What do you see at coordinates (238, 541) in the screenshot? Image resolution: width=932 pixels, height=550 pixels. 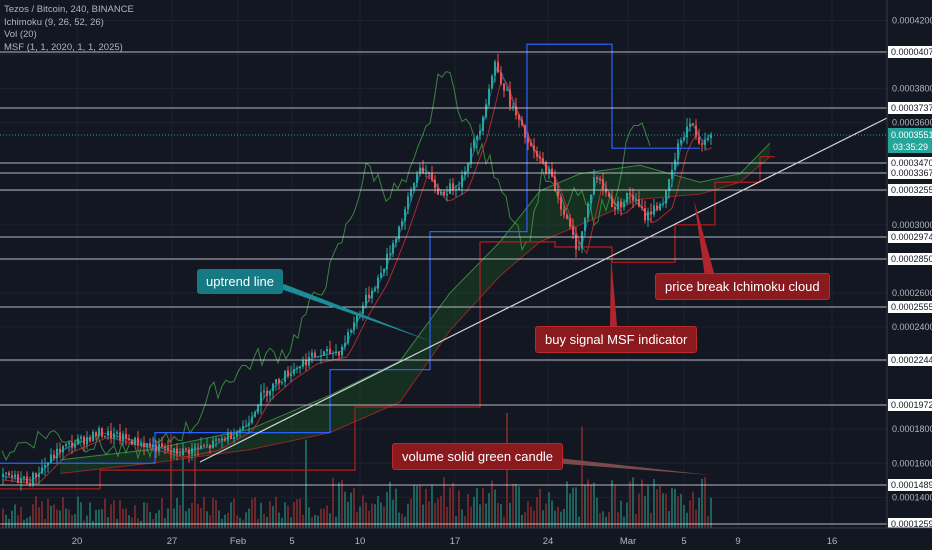 I see `time-tick-label: Feb` at bounding box center [238, 541].